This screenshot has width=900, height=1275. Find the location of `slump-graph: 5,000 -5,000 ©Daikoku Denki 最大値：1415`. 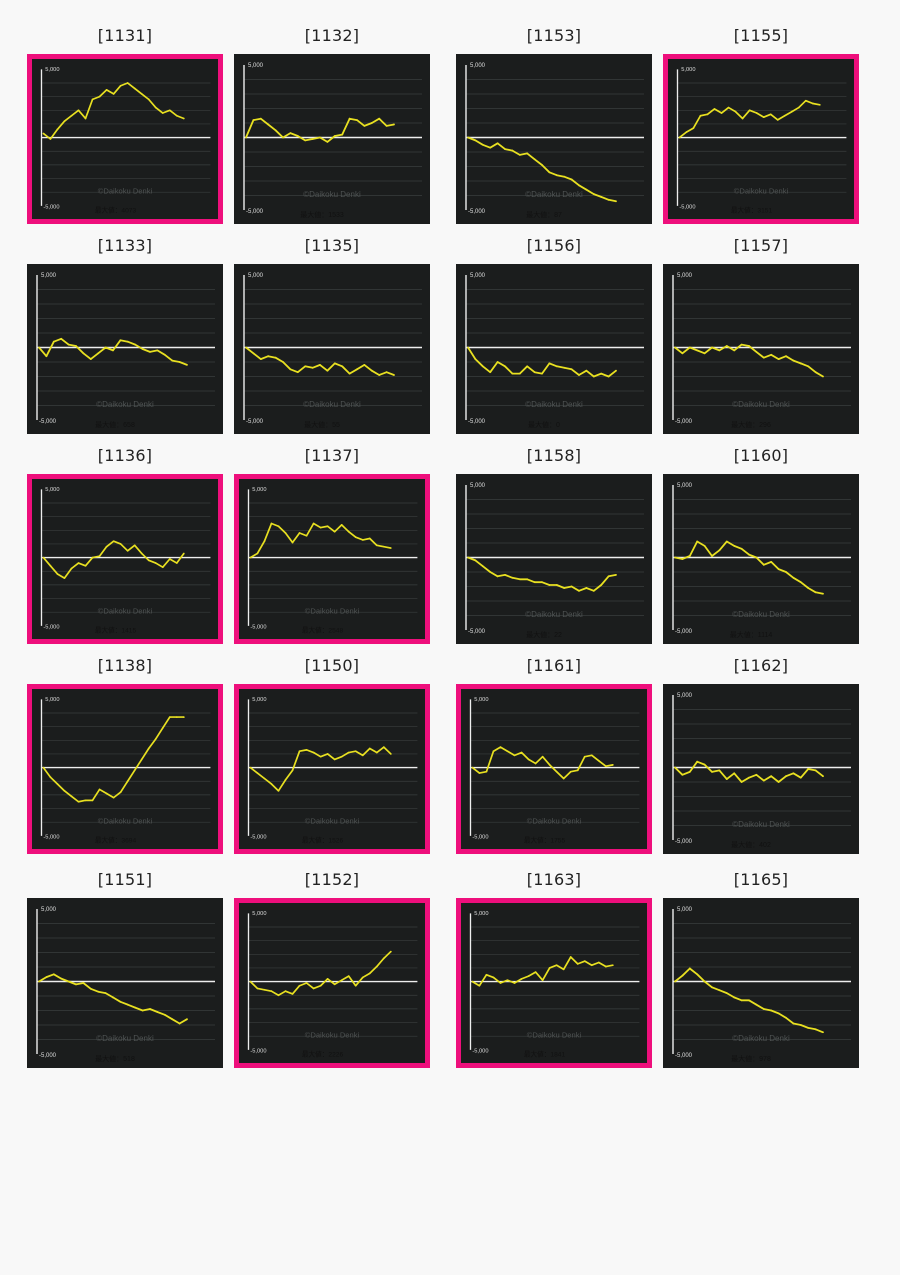

slump-graph: 5,000 -5,000 ©Daikoku Denki 最大値：1415 is located at coordinates (125, 560).